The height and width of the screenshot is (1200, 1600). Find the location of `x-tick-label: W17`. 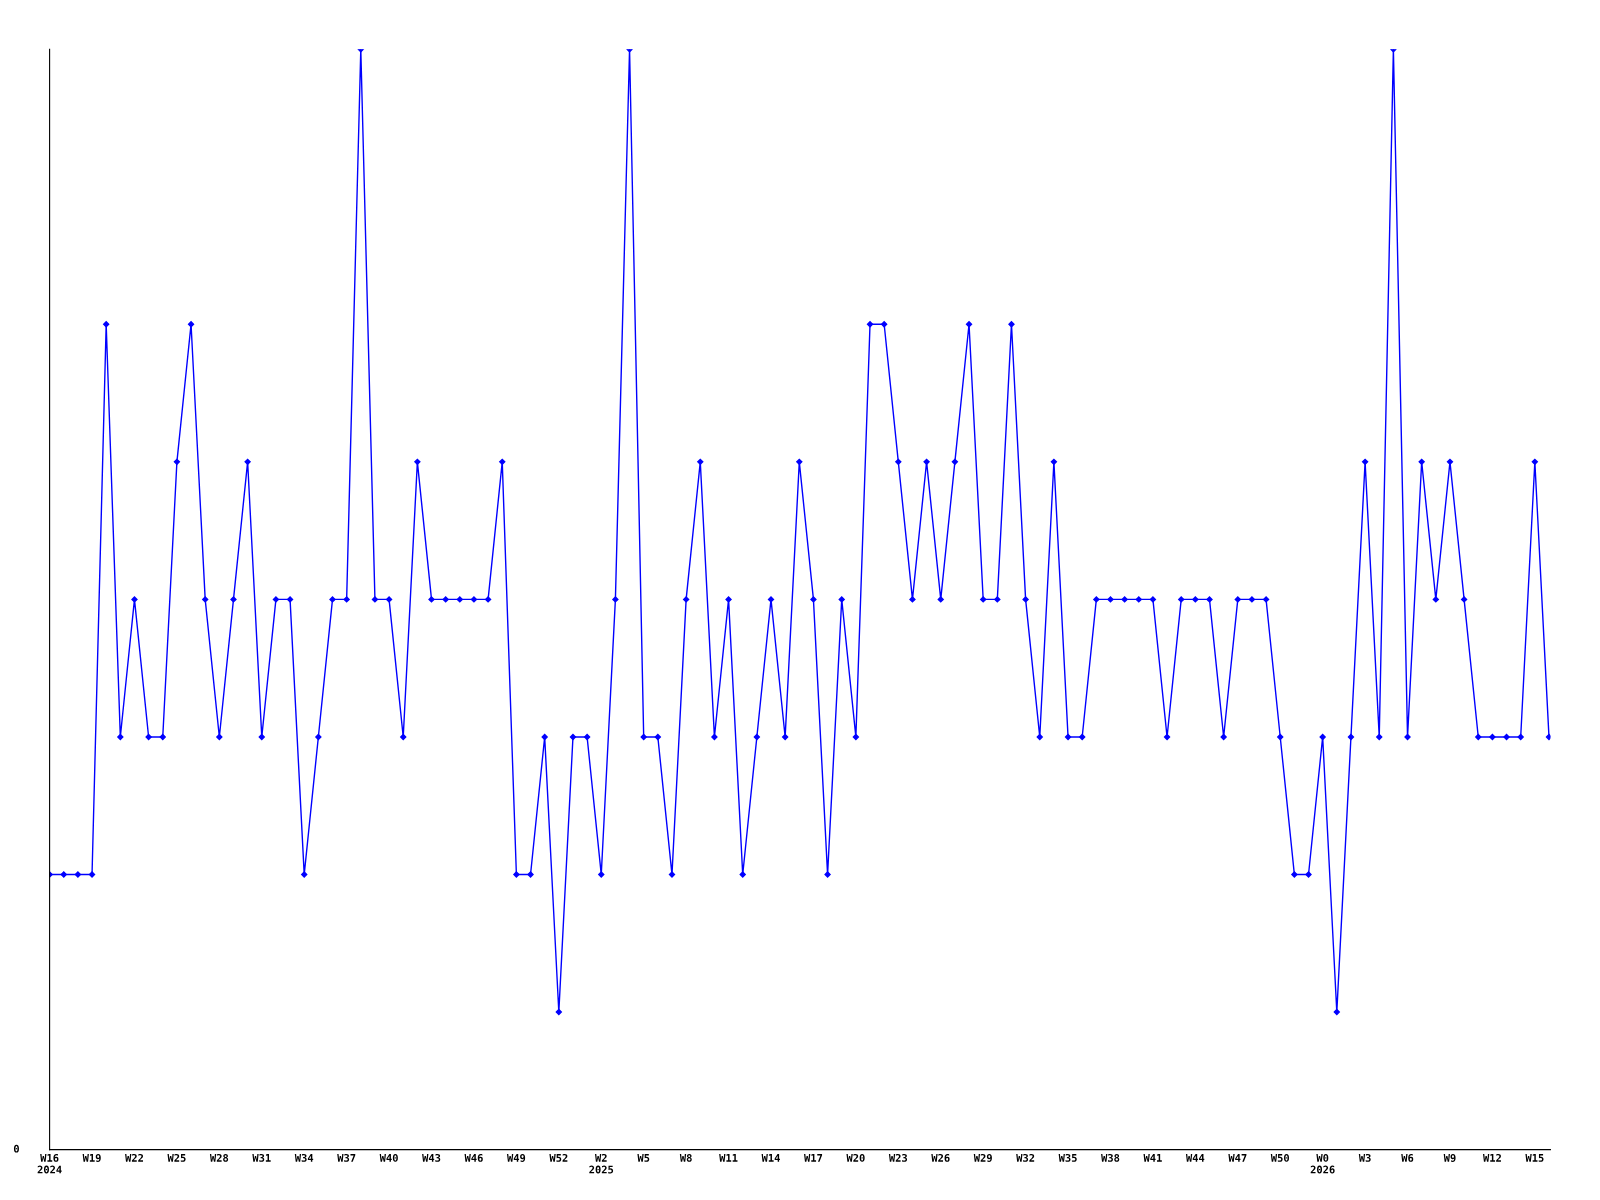

x-tick-label: W17 is located at coordinates (813, 1158).